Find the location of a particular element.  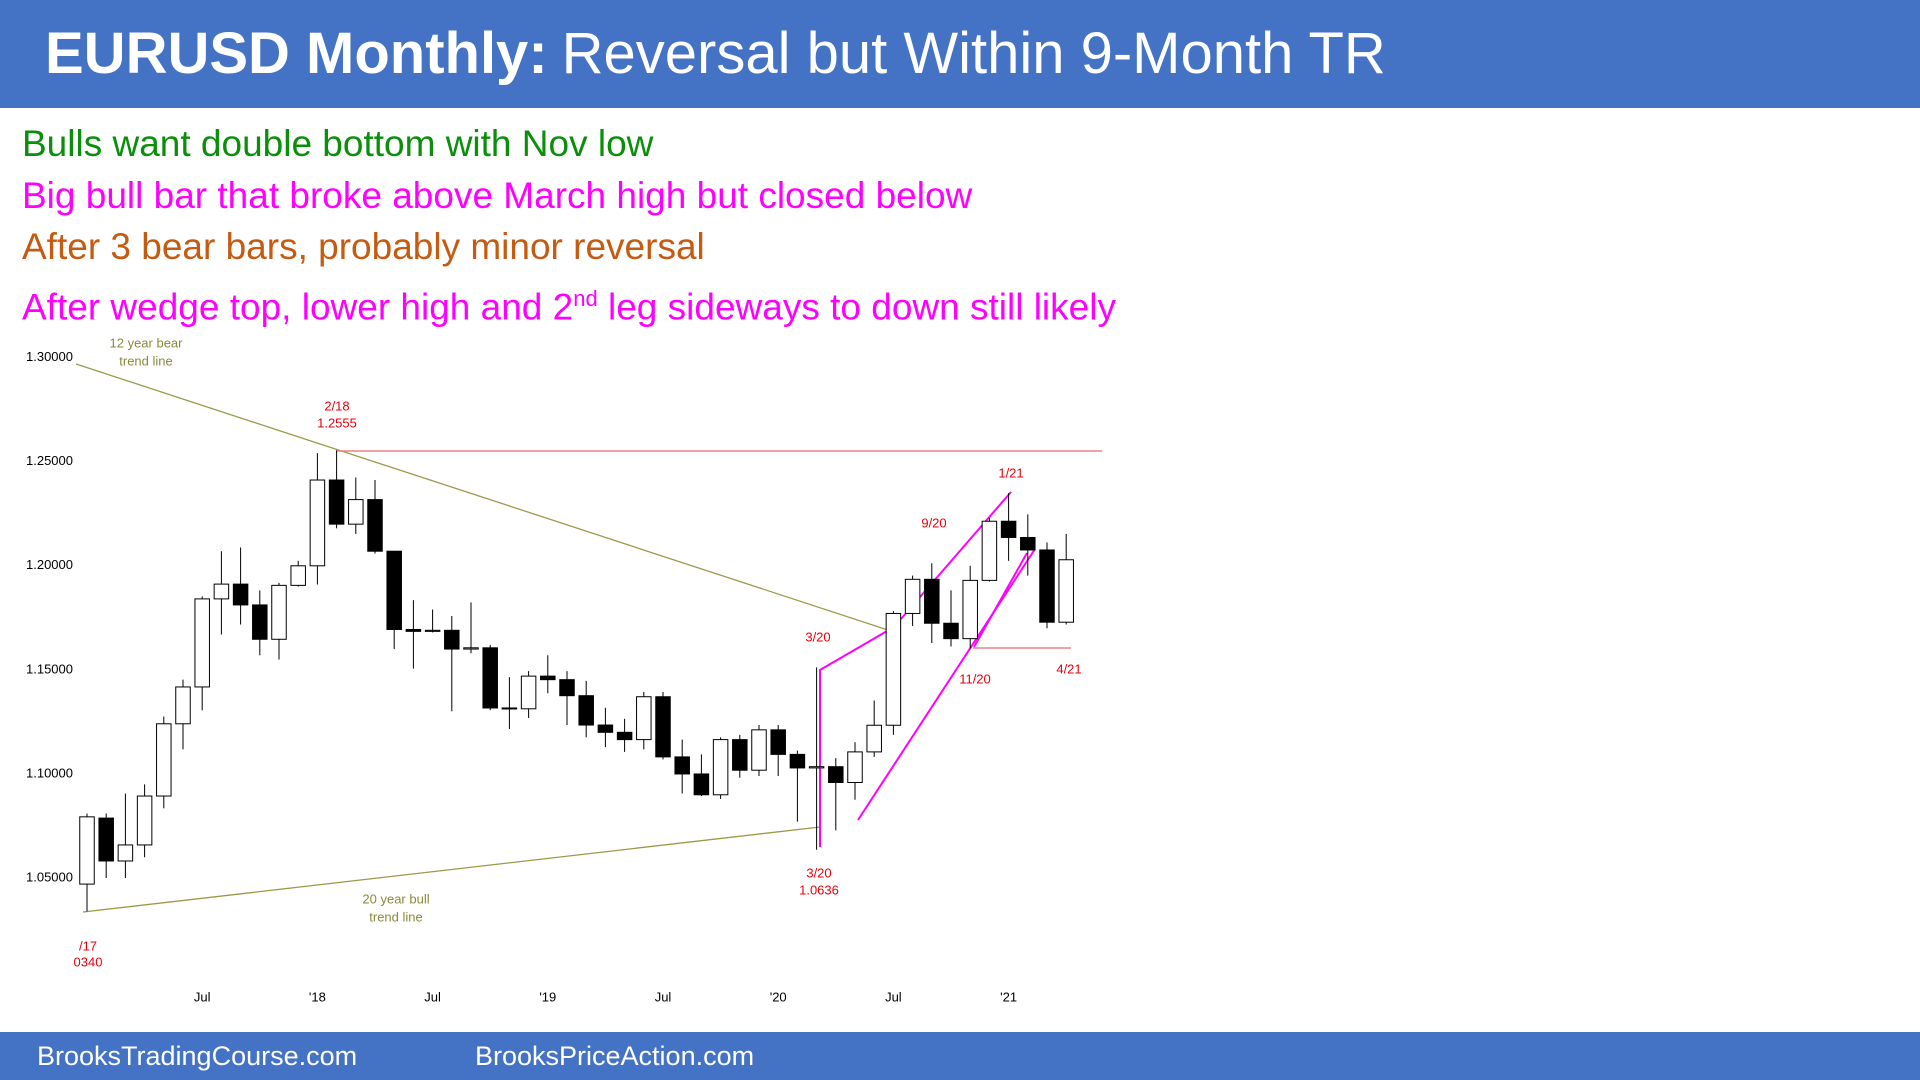

bull-trend-line is located at coordinates (451, 869).